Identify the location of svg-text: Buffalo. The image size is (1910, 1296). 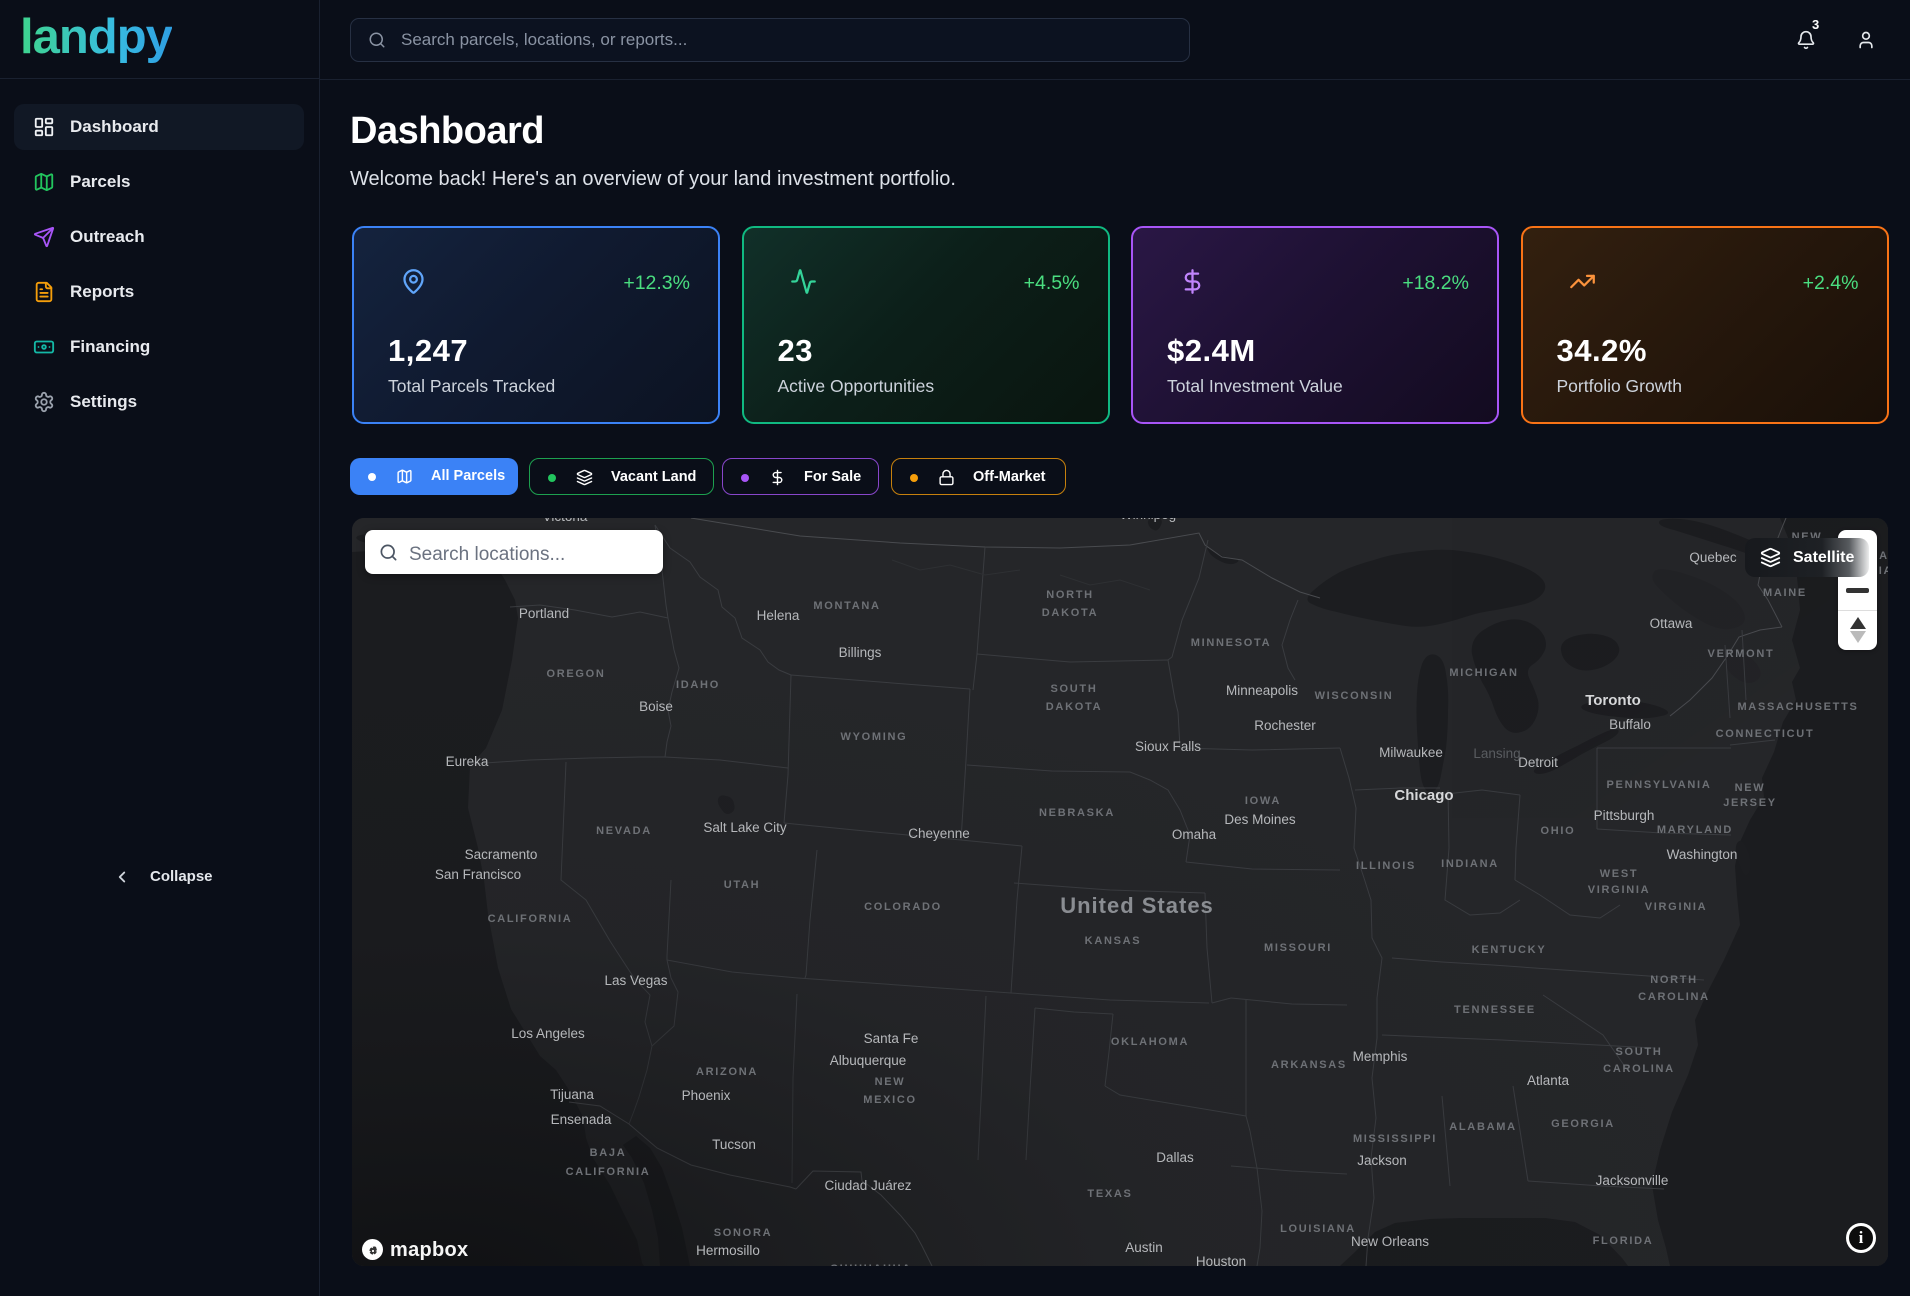
(1630, 724).